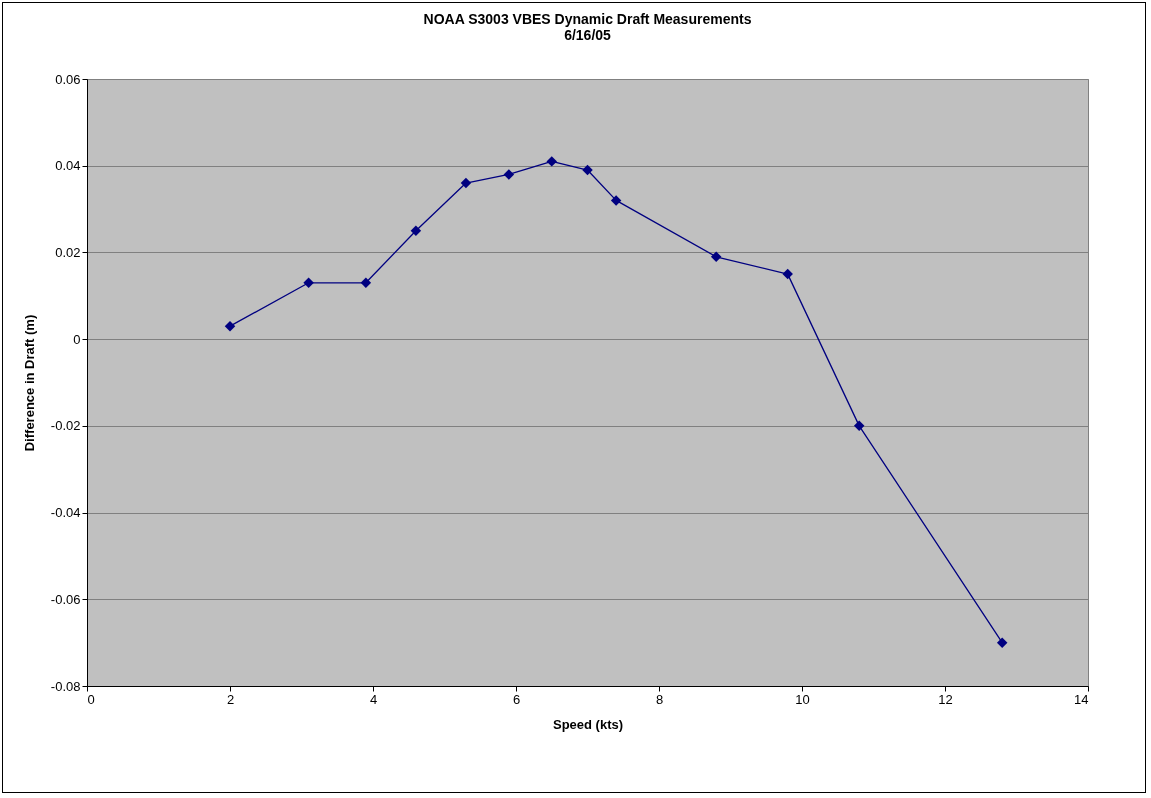  I want to click on y-tick-label: 0.04, so click(68, 166).